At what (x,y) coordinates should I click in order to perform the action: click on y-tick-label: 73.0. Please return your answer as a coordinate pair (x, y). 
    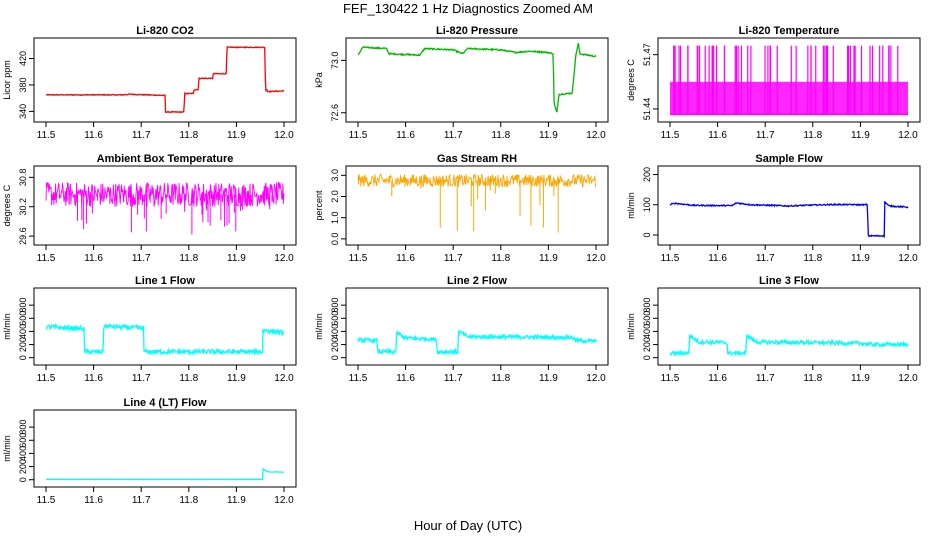
    Looking at the image, I should click on (335, 61).